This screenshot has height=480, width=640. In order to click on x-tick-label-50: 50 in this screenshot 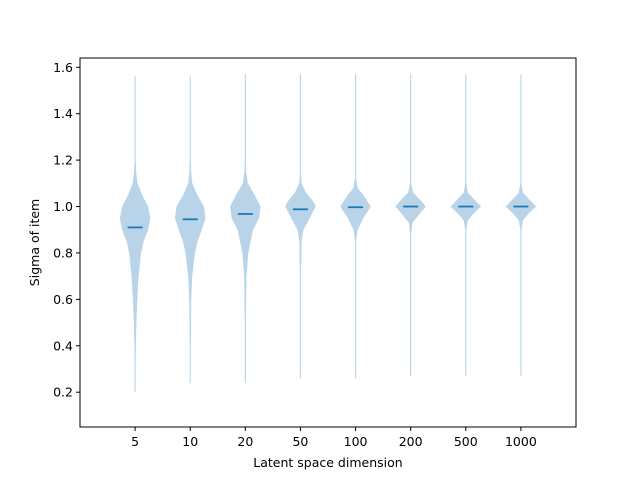, I will do `click(300, 441)`.